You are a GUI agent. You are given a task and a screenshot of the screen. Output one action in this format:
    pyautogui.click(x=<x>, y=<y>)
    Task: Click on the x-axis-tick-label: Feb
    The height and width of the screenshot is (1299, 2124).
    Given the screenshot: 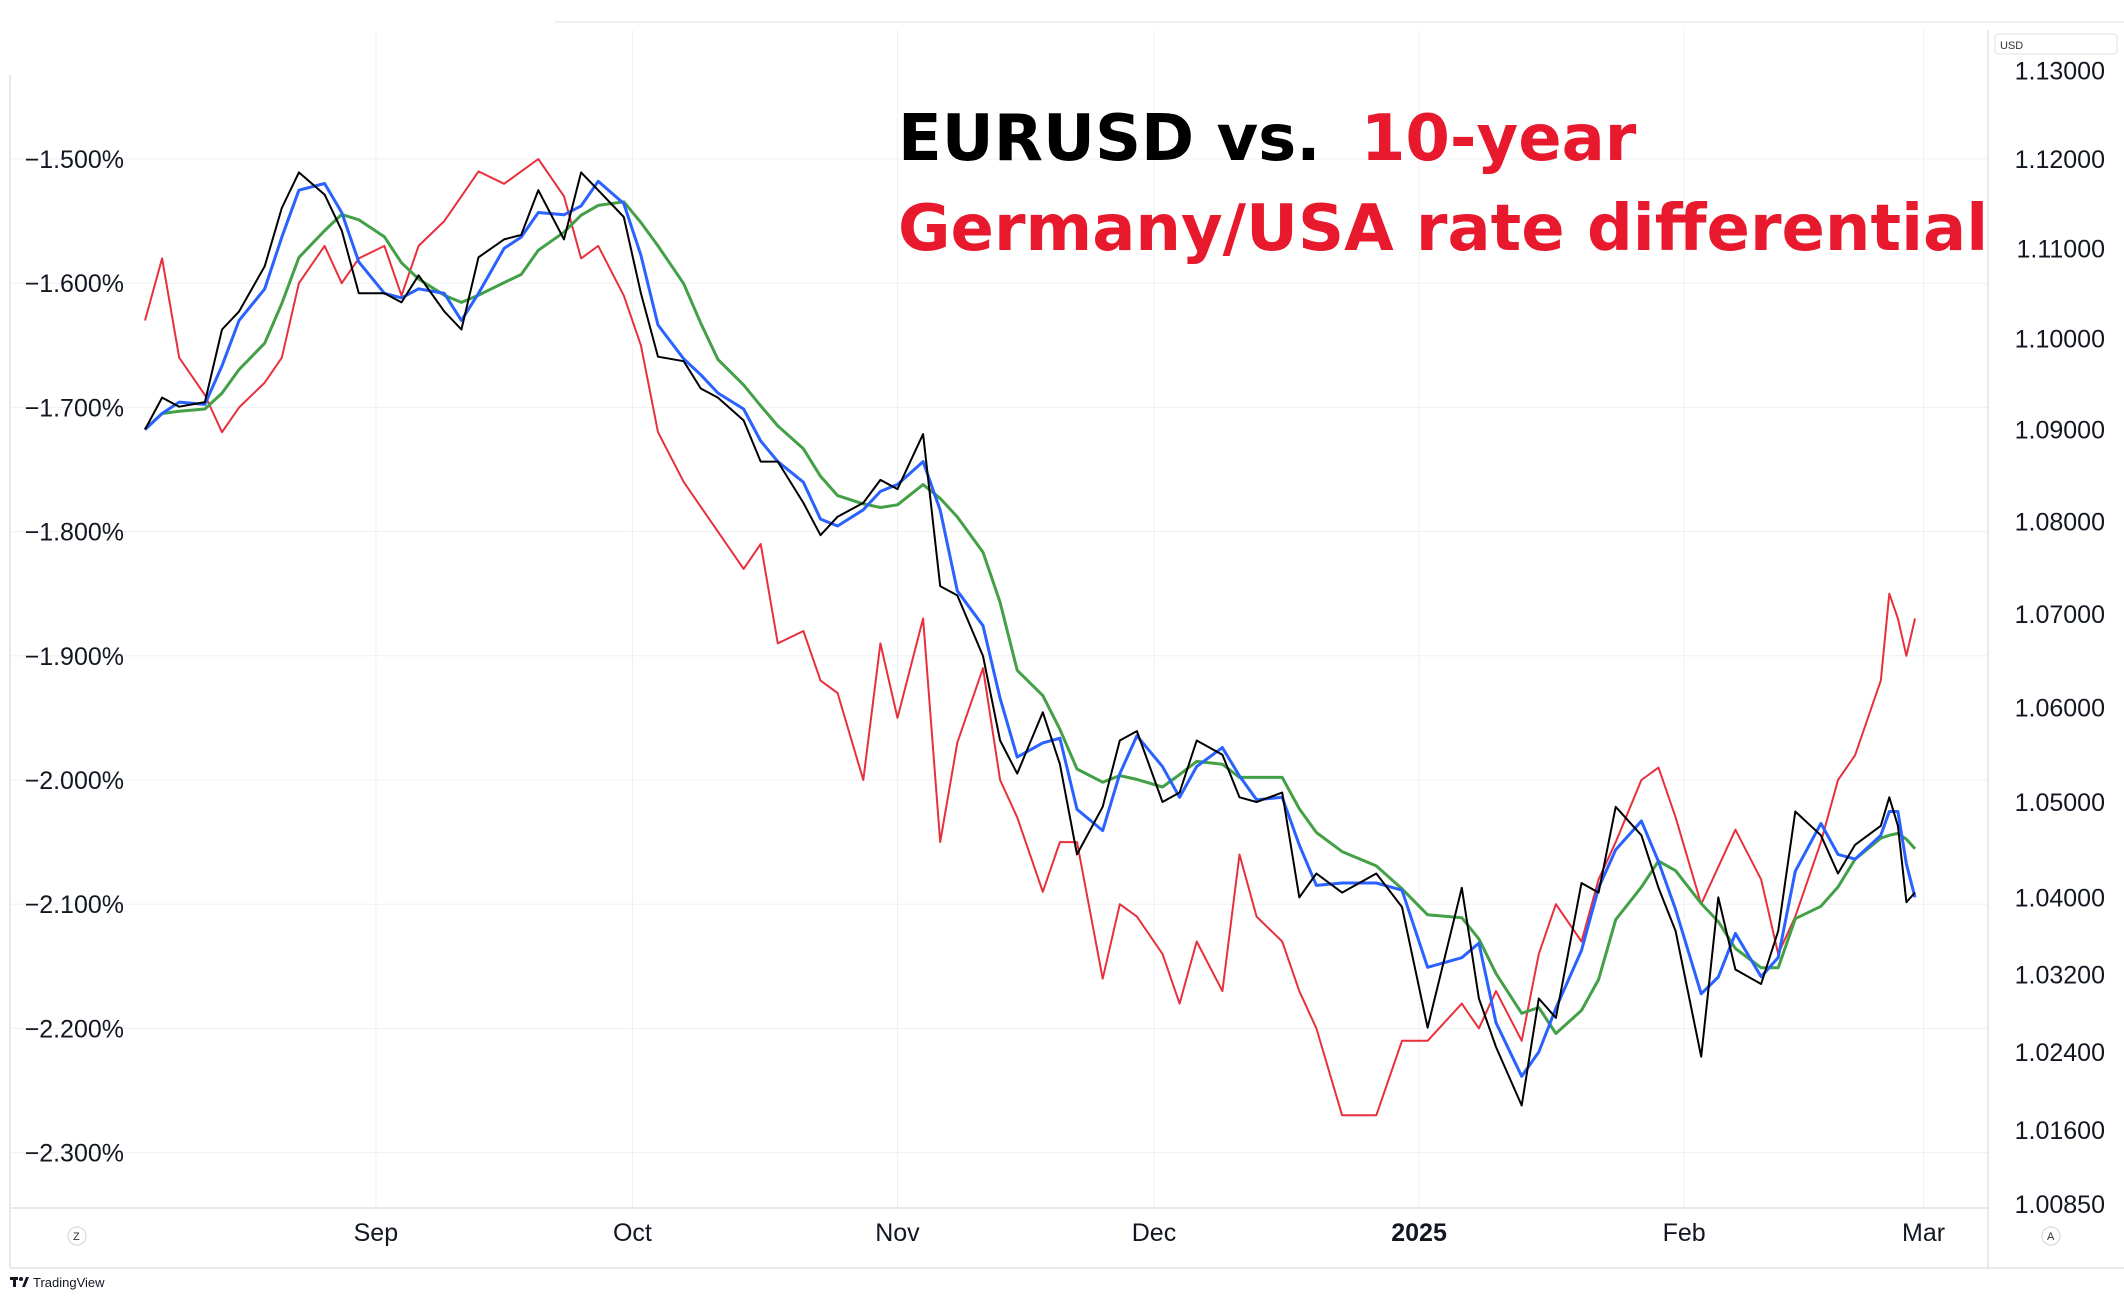 What is the action you would take?
    pyautogui.click(x=1684, y=1233)
    